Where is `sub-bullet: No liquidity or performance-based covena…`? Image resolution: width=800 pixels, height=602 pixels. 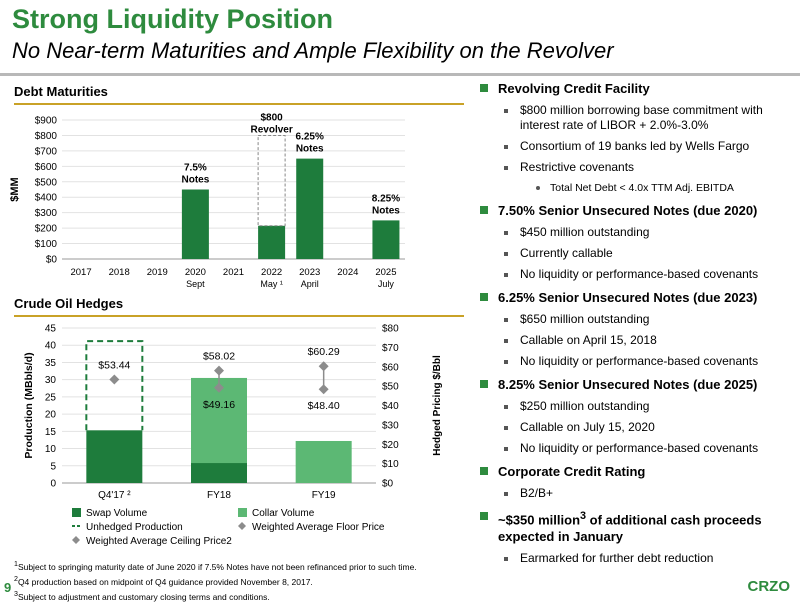
sub-bullet: No liquidity or performance-based covena… is located at coordinates (636, 361).